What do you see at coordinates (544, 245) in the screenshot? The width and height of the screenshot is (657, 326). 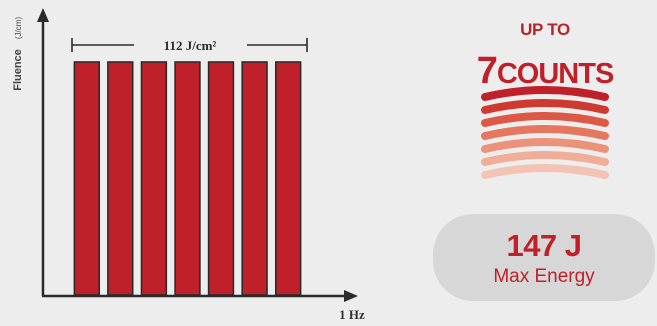 I see `max-energy-value: 147 J` at bounding box center [544, 245].